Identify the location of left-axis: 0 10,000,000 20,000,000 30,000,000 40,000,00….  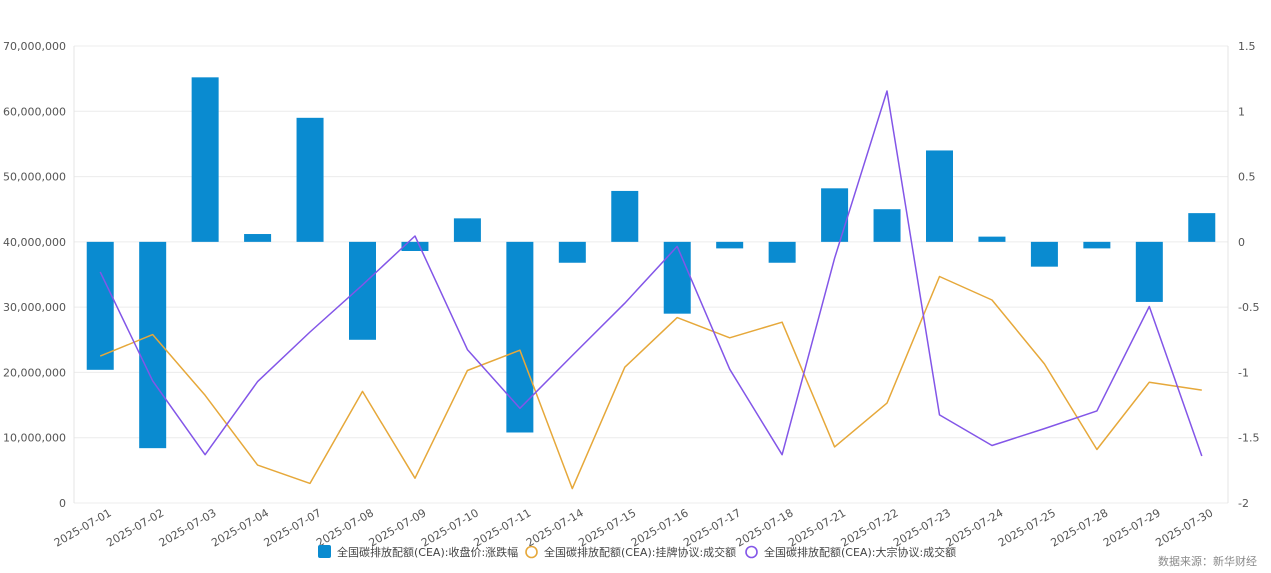
(34, 275).